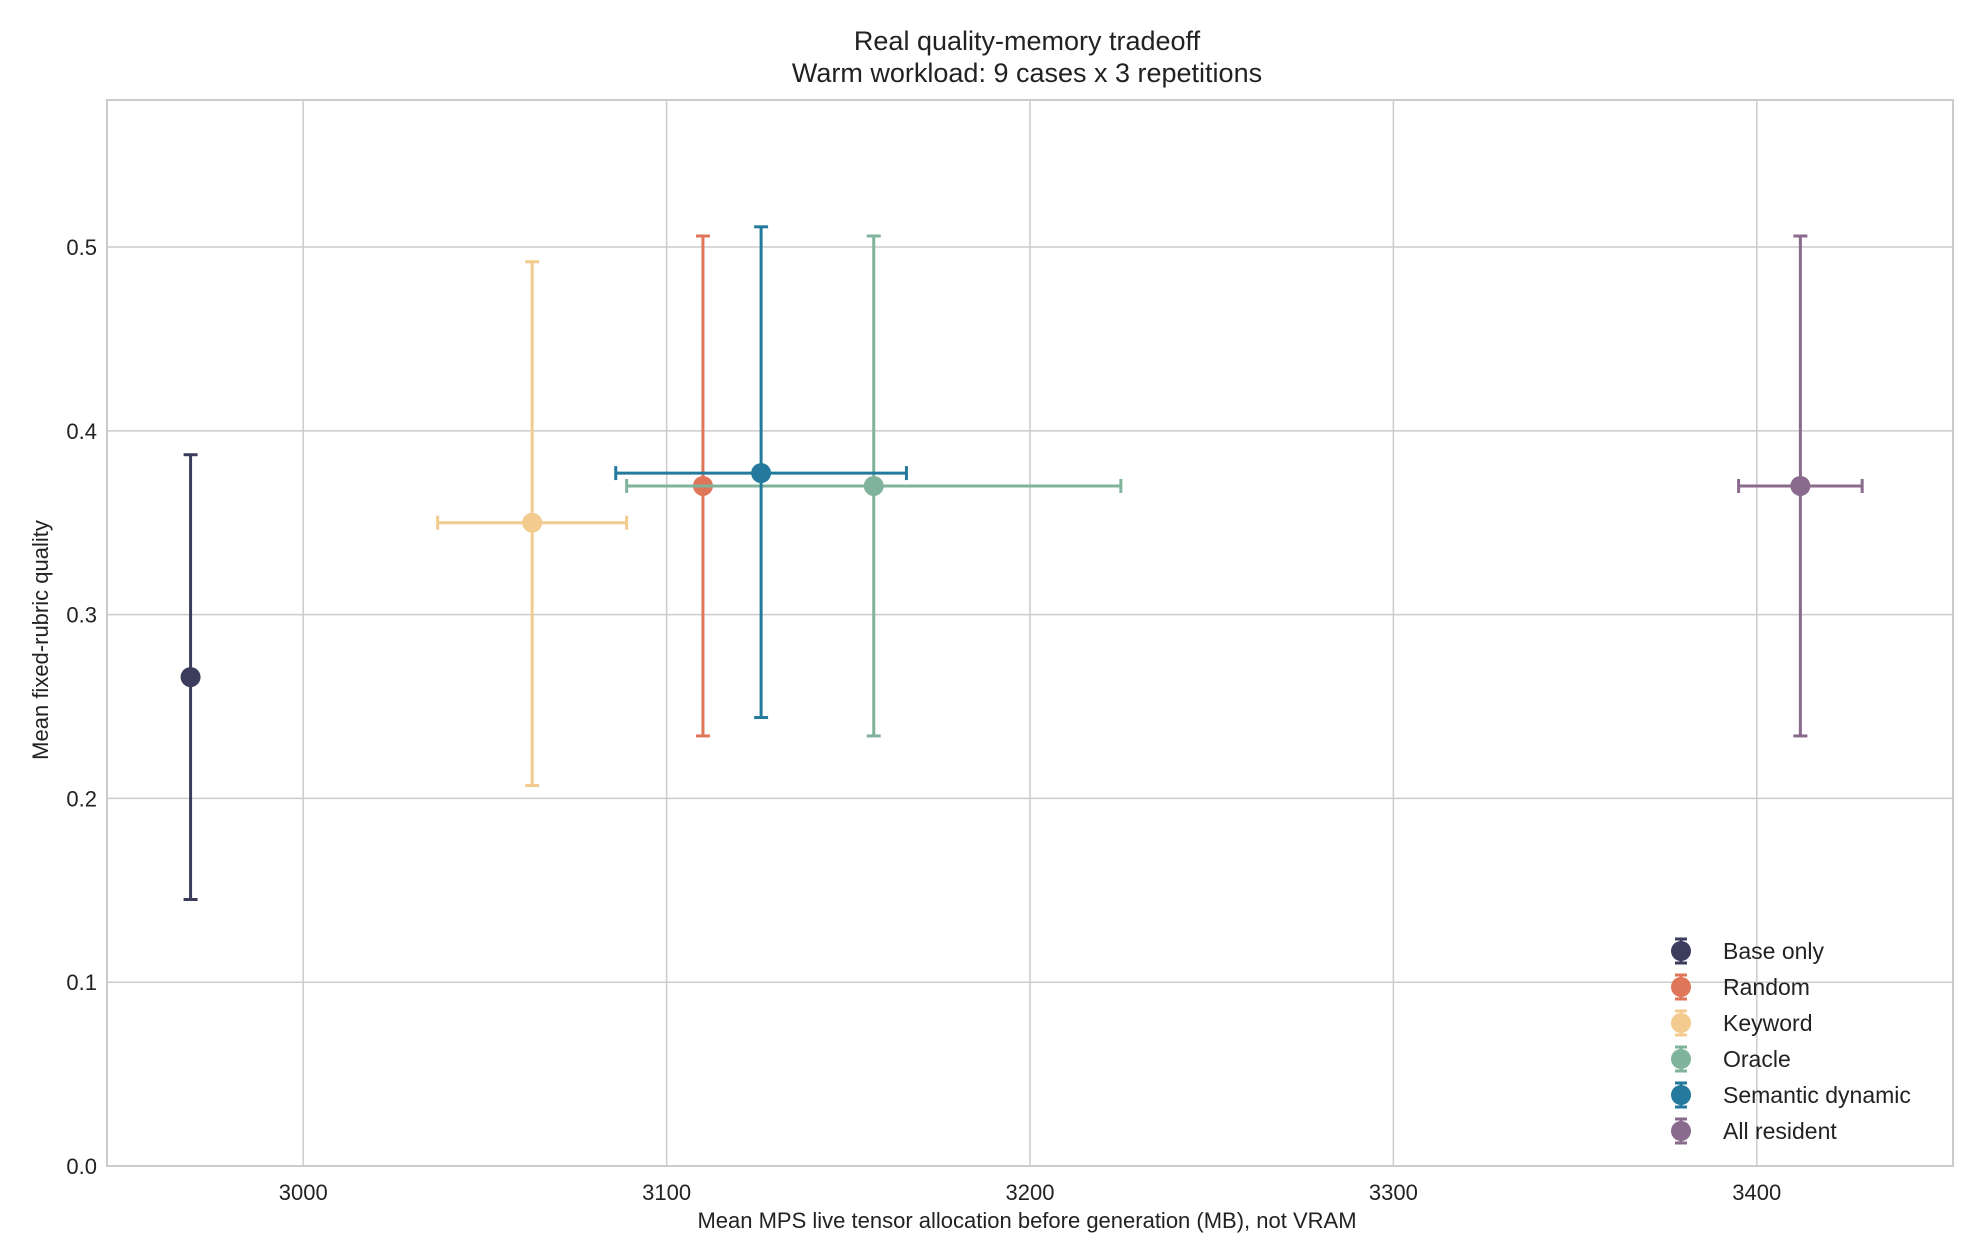 The width and height of the screenshot is (1980, 1260). What do you see at coordinates (81, 707) in the screenshot?
I see `y-axis-ticks: 0.0 0.1 0.2 0.3 0.4 0.5` at bounding box center [81, 707].